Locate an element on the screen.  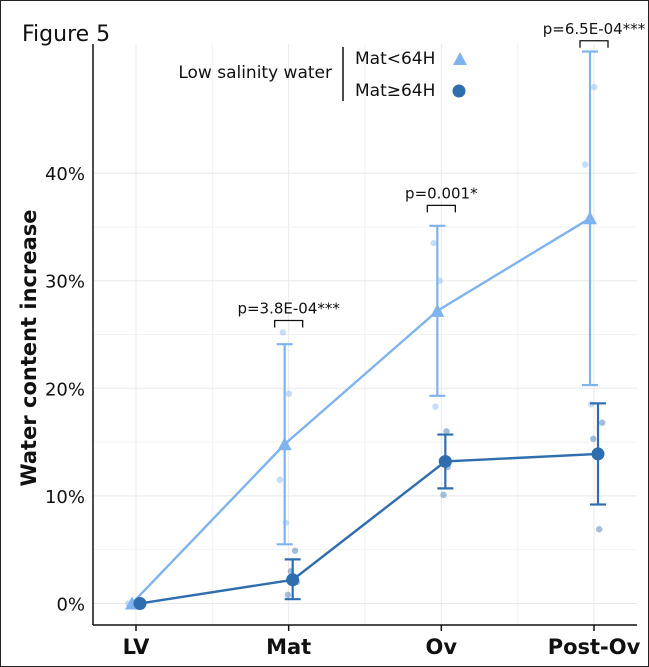
figure-label: Figure 5 is located at coordinates (66, 34).